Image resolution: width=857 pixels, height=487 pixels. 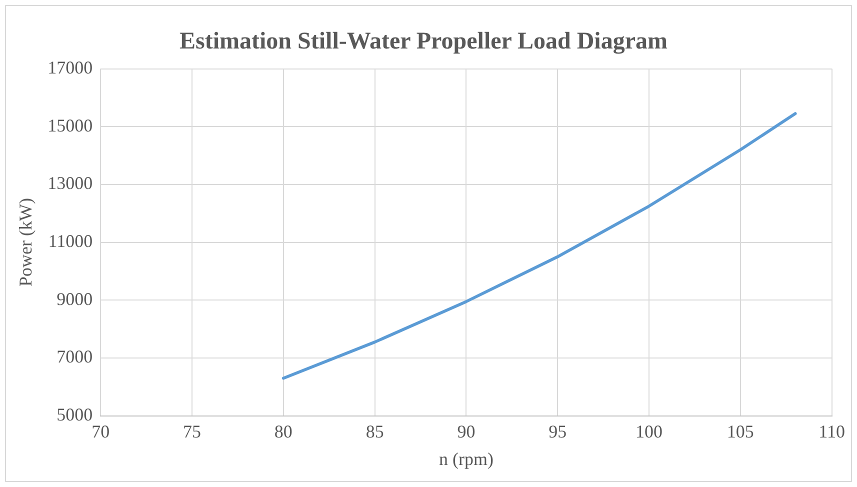 I want to click on y-tick-label: 15000, so click(x=70, y=125).